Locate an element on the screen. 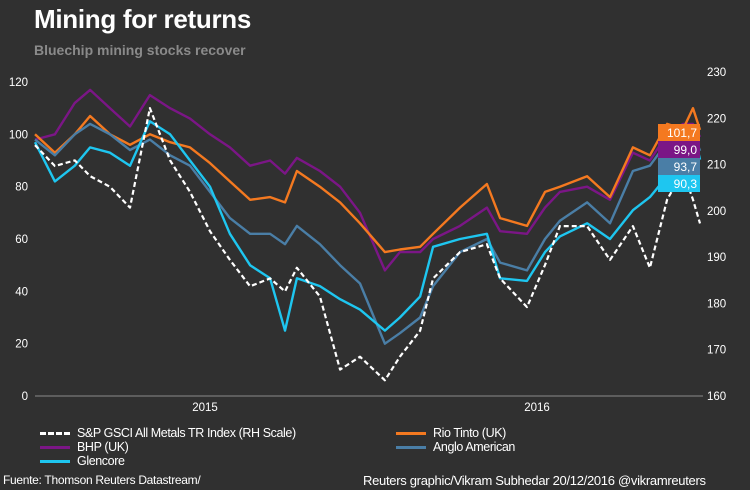 The image size is (750, 490). y-right-tick-label: 190 is located at coordinates (716, 258).